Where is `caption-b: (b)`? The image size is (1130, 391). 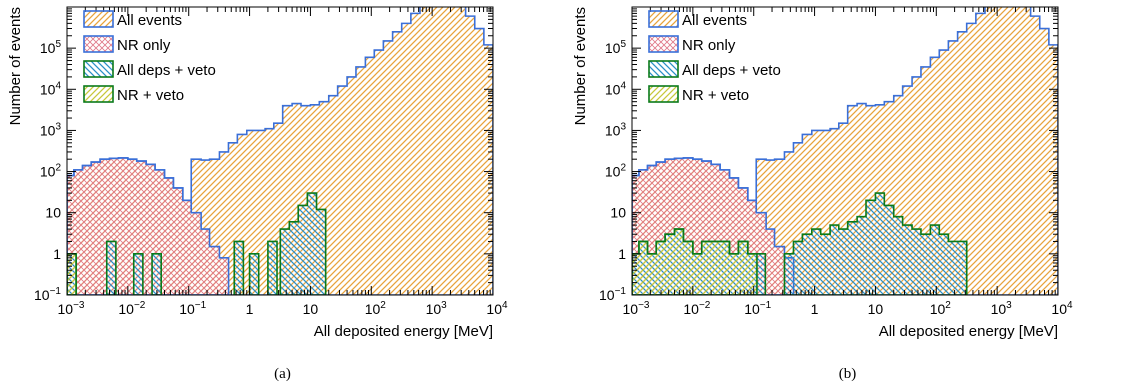 caption-b: (b) is located at coordinates (847, 374).